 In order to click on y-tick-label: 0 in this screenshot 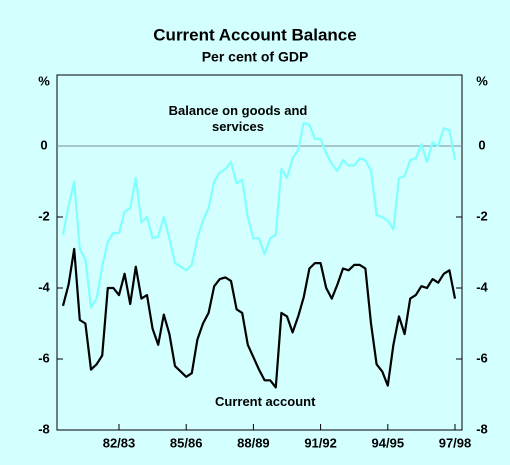, I will do `click(43, 144)`.